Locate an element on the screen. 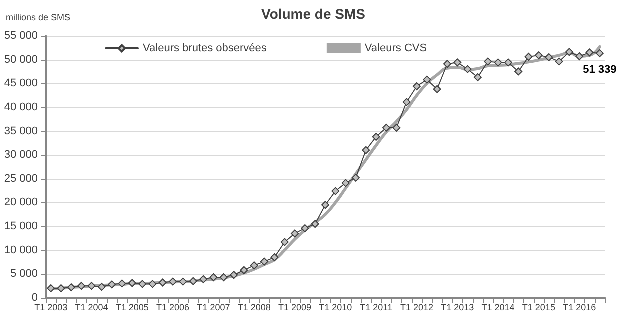 This screenshot has width=627, height=322. x-tick-label: T1 2012 is located at coordinates (417, 307).